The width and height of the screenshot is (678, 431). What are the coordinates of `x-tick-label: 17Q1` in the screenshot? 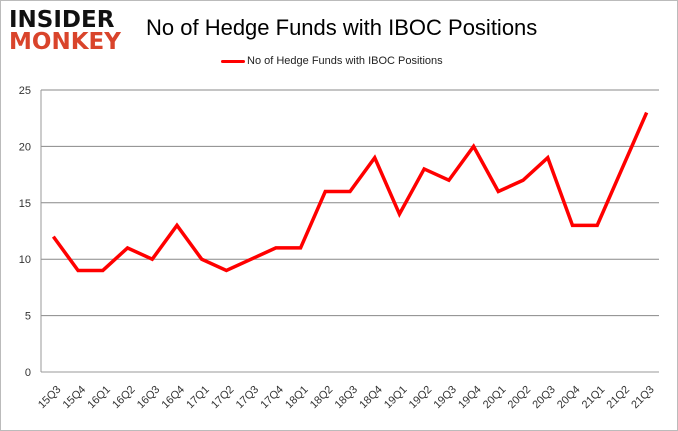 It's located at (198, 398).